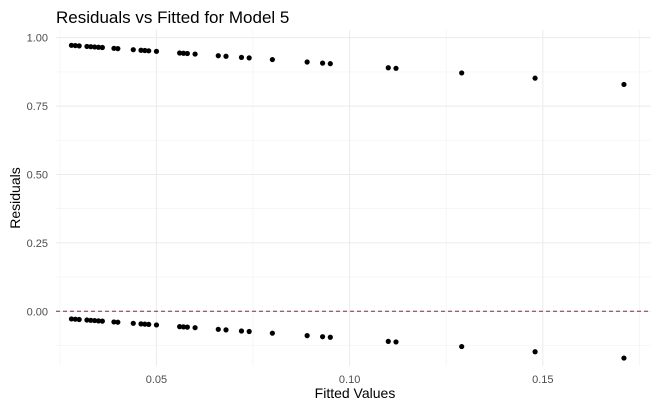  Describe the element at coordinates (37, 107) in the screenshot. I see `y-tick-label: 0.75` at that location.